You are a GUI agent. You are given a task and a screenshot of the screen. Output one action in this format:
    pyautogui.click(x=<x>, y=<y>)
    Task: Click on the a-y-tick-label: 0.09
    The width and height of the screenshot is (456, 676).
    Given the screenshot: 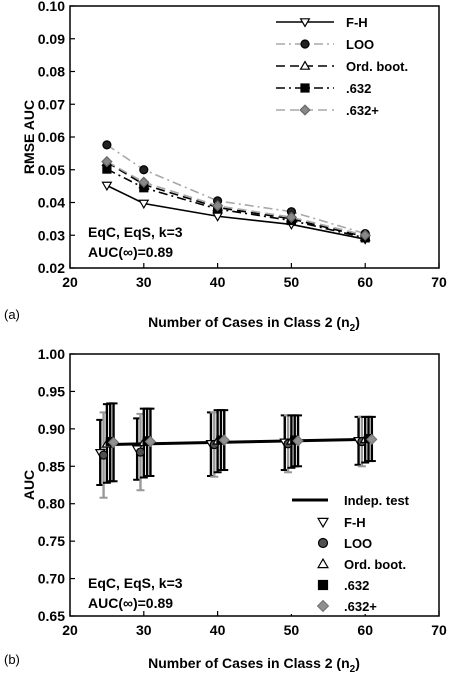 What is the action you would take?
    pyautogui.click(x=51, y=39)
    